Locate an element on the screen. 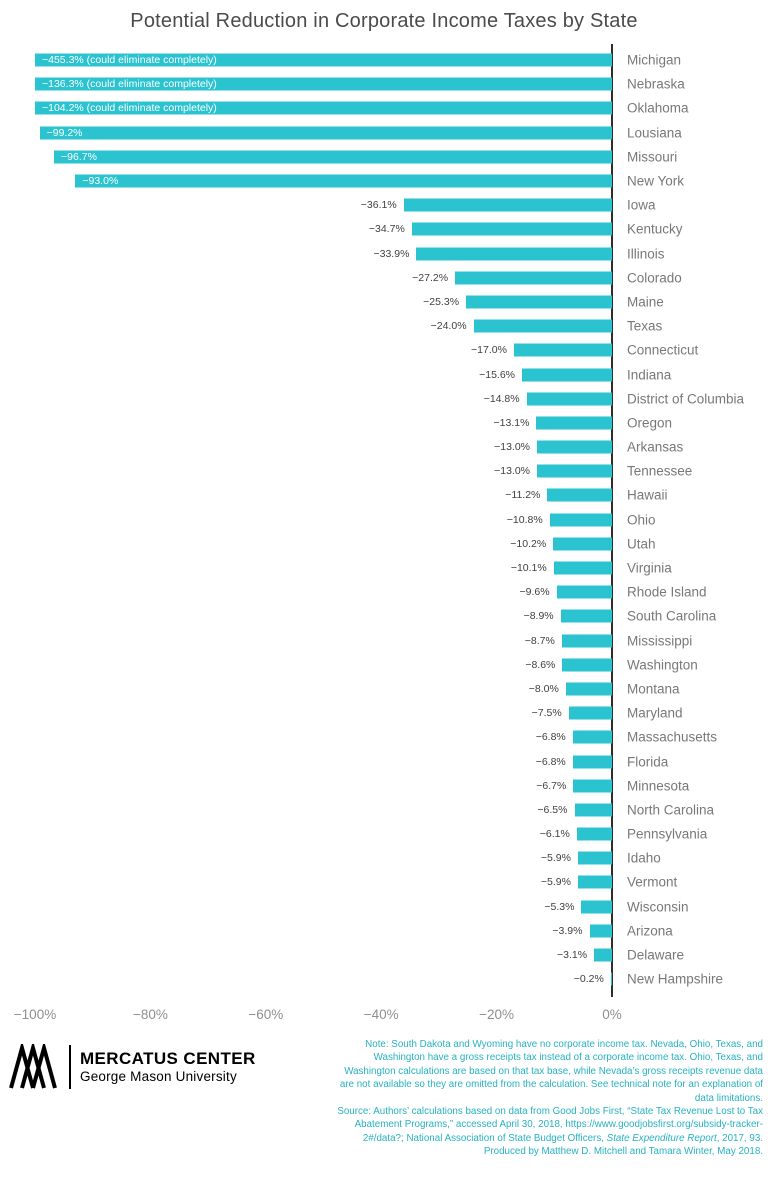 The height and width of the screenshot is (1187, 768). bar-value-label: −8.7% is located at coordinates (539, 640).